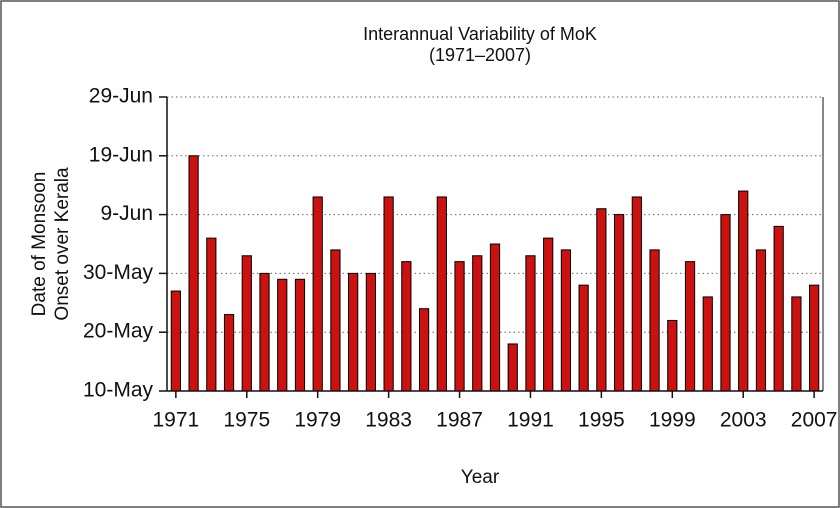 The width and height of the screenshot is (840, 508). What do you see at coordinates (814, 420) in the screenshot?
I see `x-tick-label: 2007` at bounding box center [814, 420].